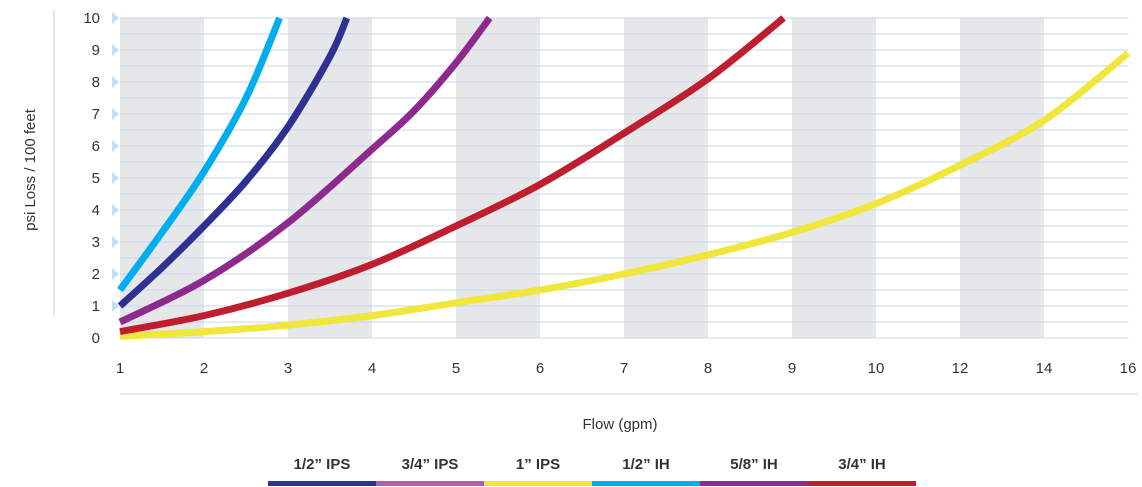 This screenshot has width=1142, height=487. What do you see at coordinates (708, 368) in the screenshot?
I see `x-tick-label: 8` at bounding box center [708, 368].